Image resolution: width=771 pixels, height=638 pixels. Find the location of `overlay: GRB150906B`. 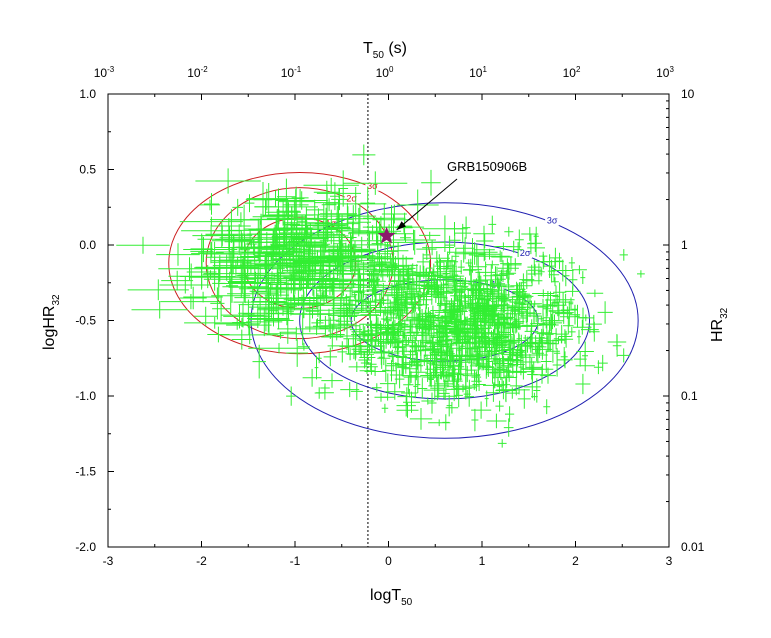

overlay: GRB150906B is located at coordinates (452, 201).